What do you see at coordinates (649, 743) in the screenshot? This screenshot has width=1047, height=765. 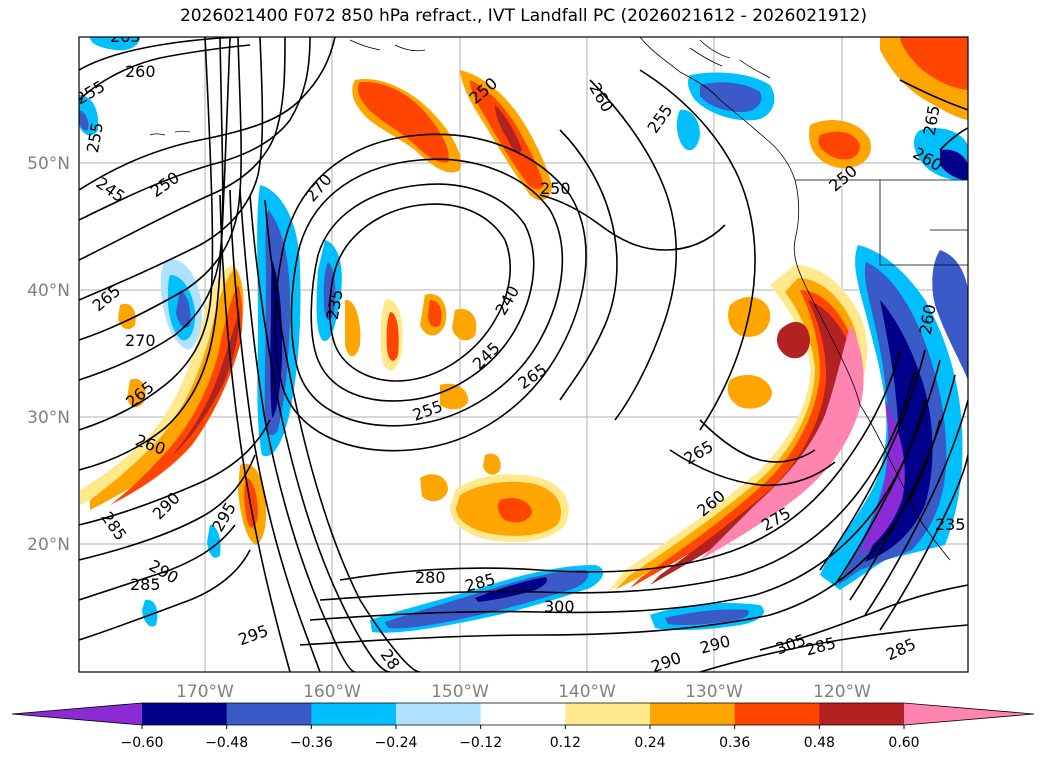 I see `colorbar-tick-label: 0.24` at bounding box center [649, 743].